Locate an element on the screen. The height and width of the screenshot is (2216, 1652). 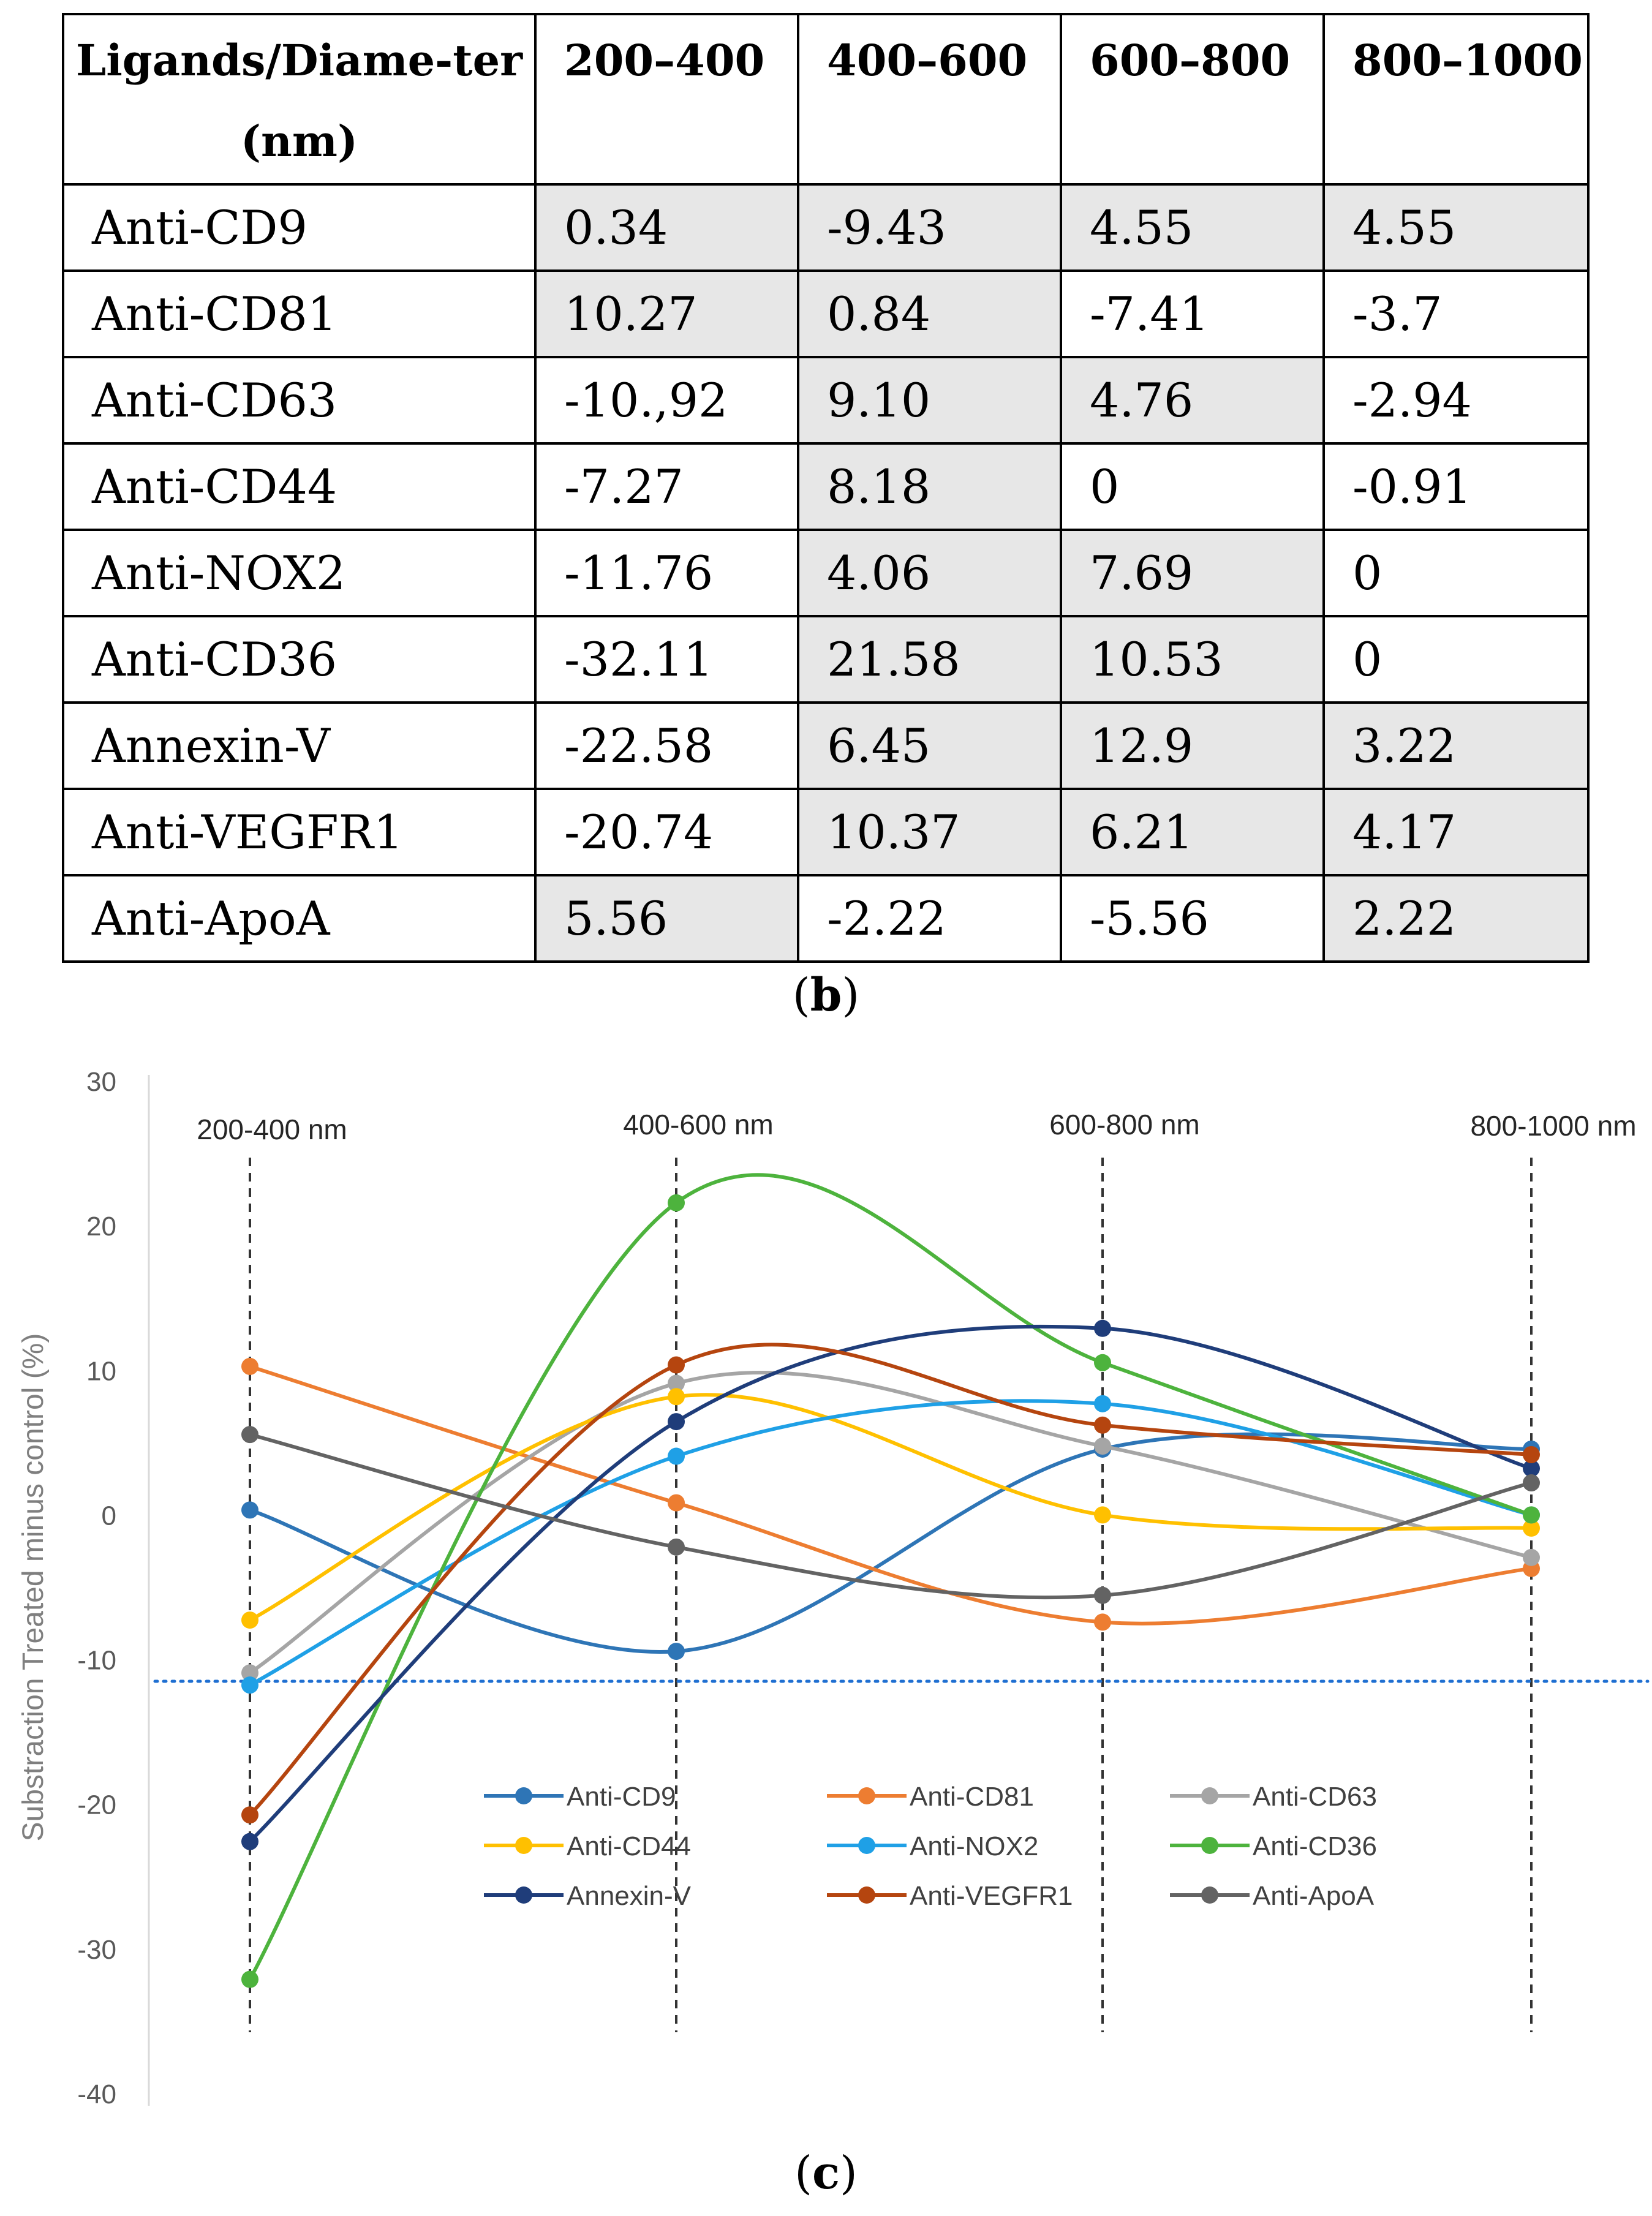
legend-label: Anti-CD9 is located at coordinates (621, 1797).